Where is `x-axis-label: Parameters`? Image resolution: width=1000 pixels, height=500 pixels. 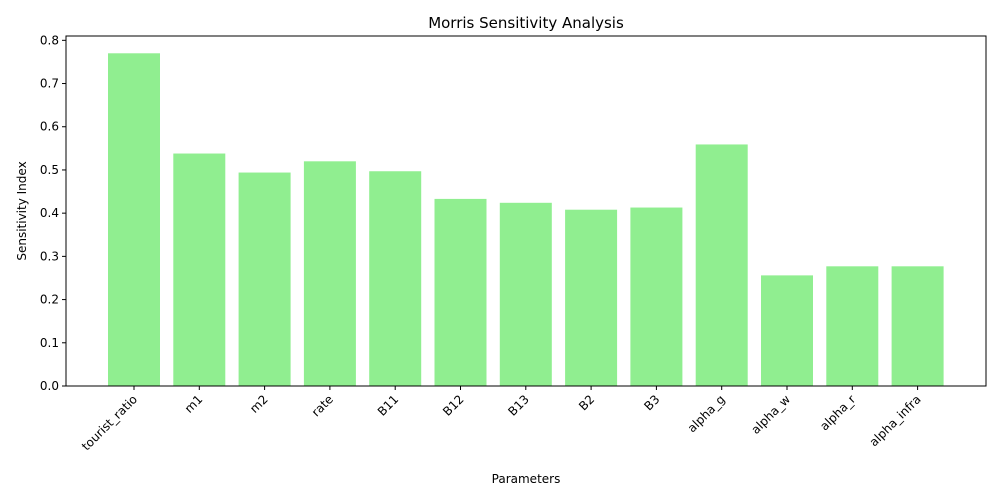 x-axis-label: Parameters is located at coordinates (526, 479).